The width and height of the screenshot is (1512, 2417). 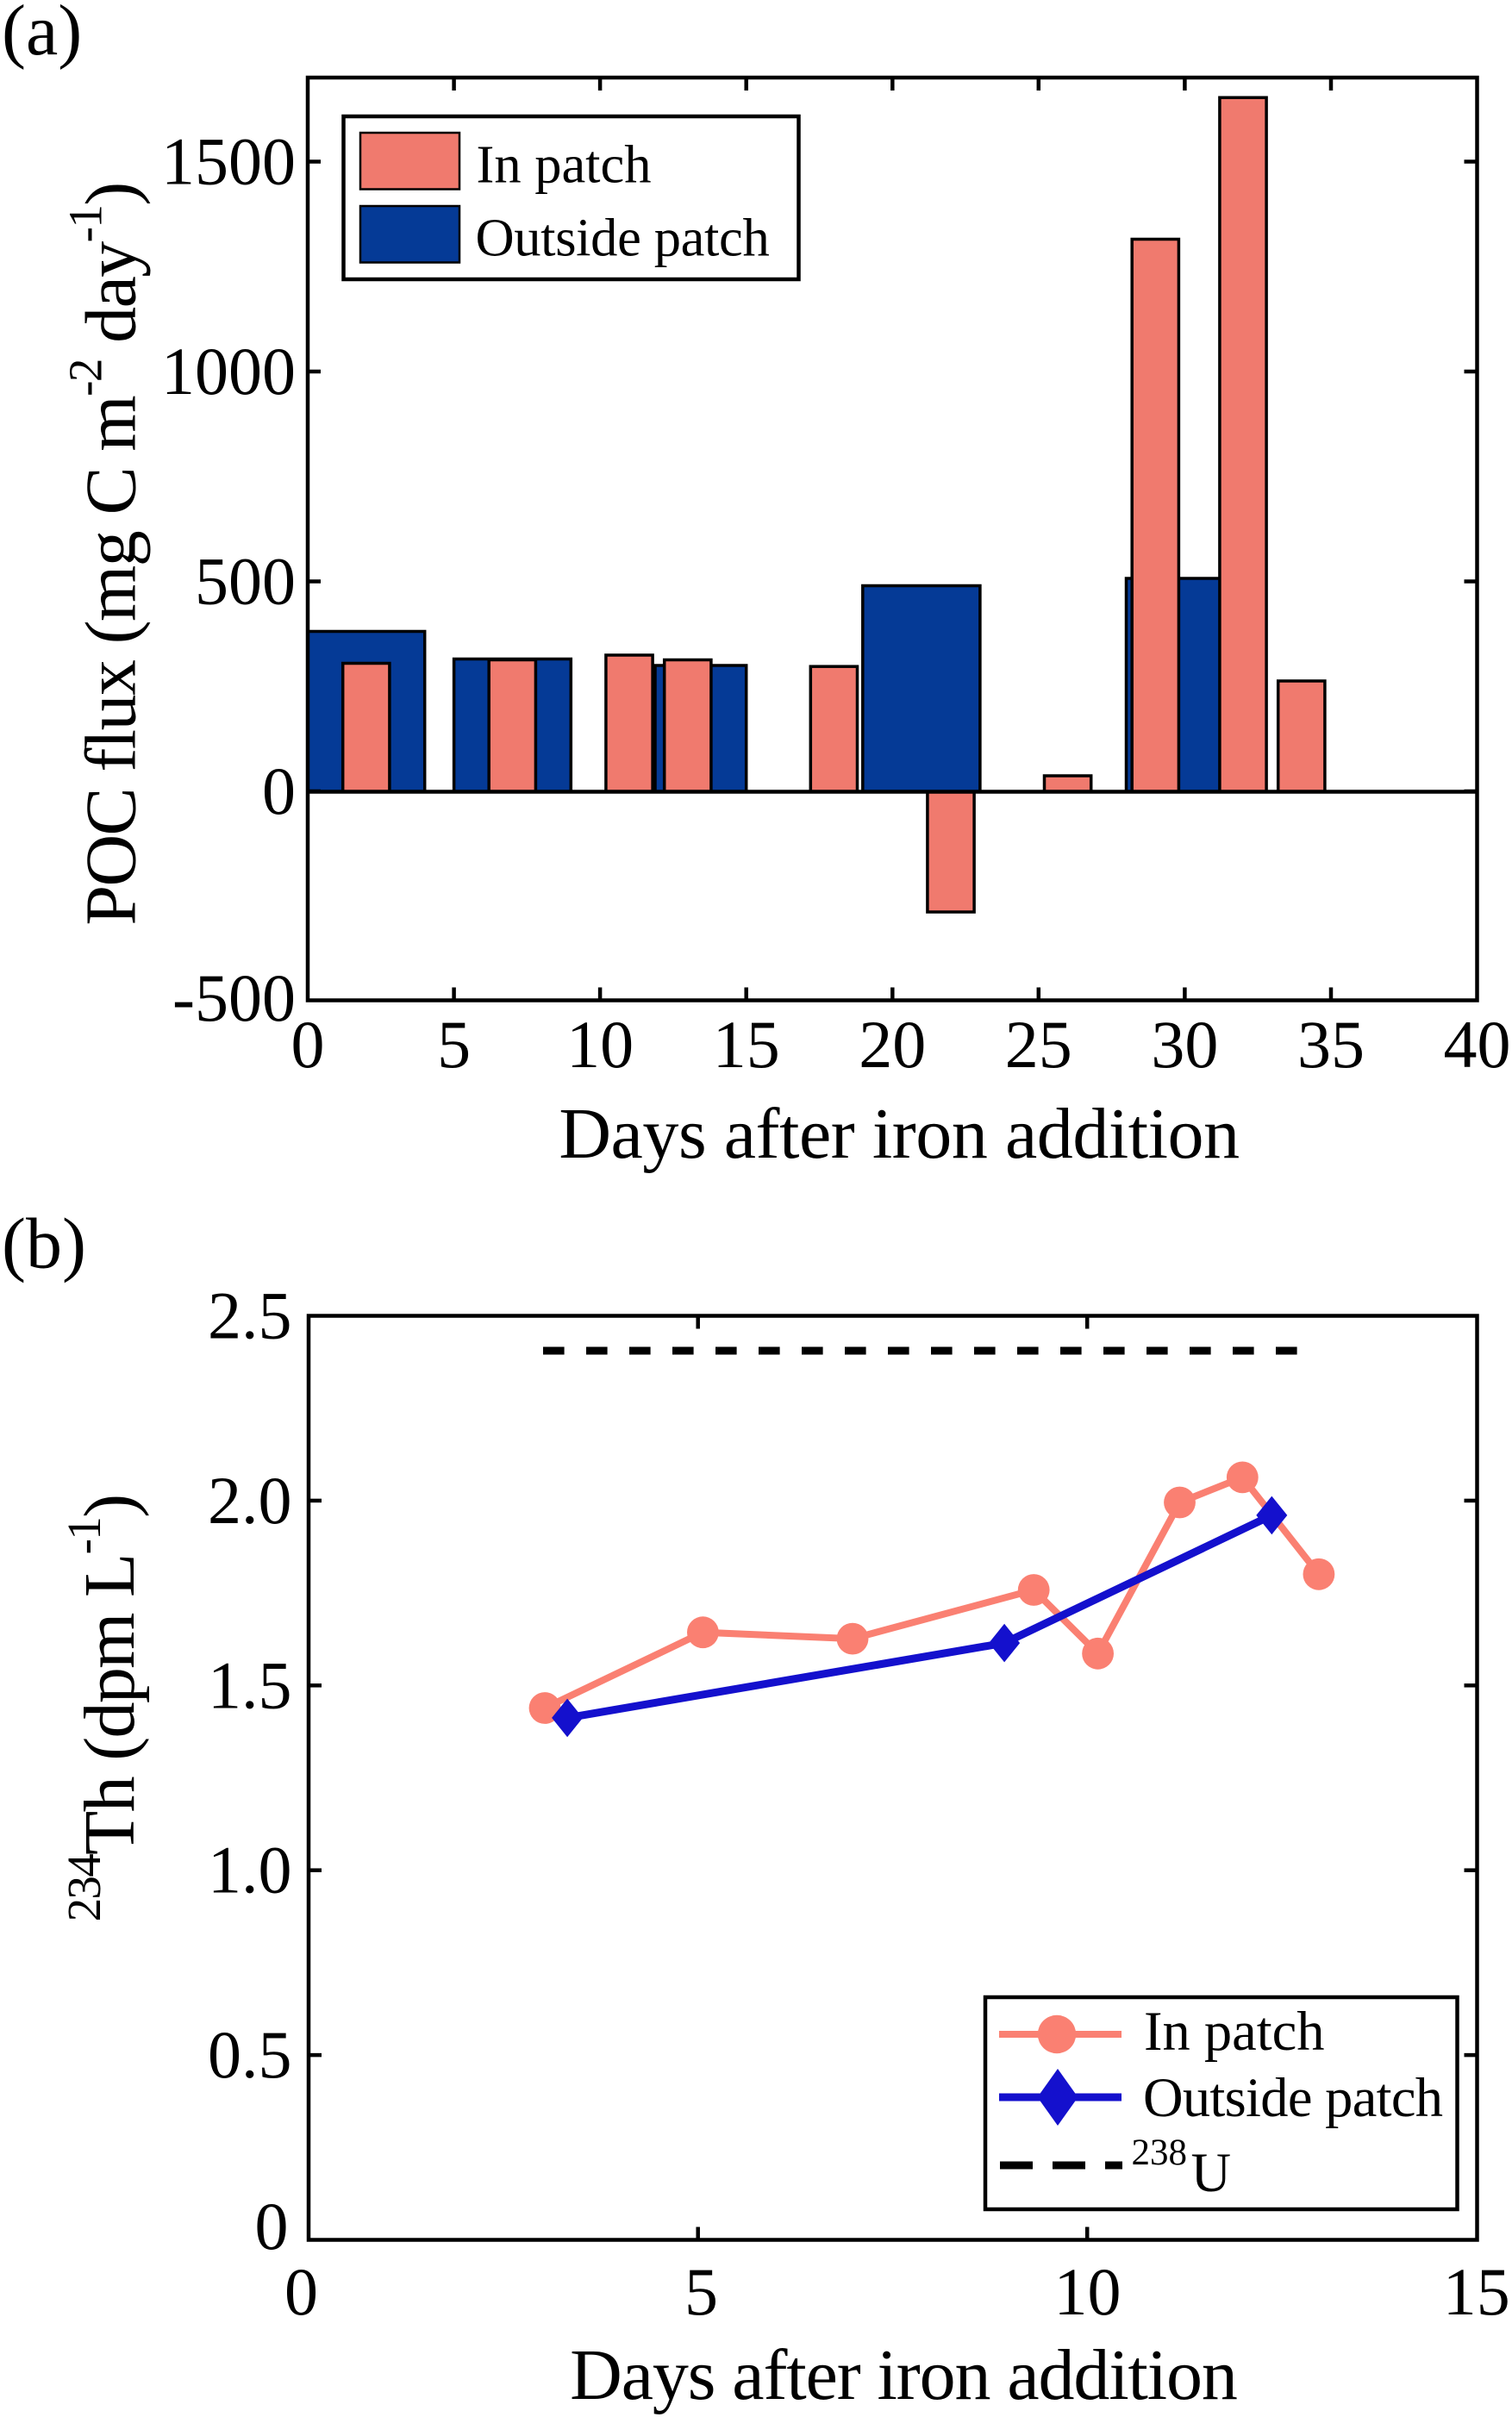 I want to click on svg-text: -500, so click(x=234, y=997).